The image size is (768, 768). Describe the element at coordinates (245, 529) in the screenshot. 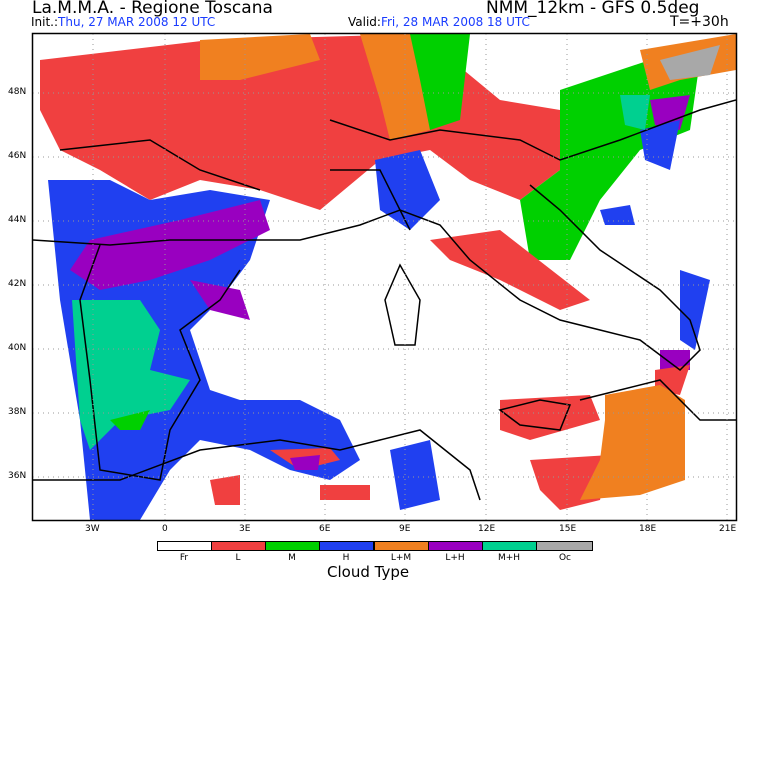

I see `lon-tick: 3E` at that location.